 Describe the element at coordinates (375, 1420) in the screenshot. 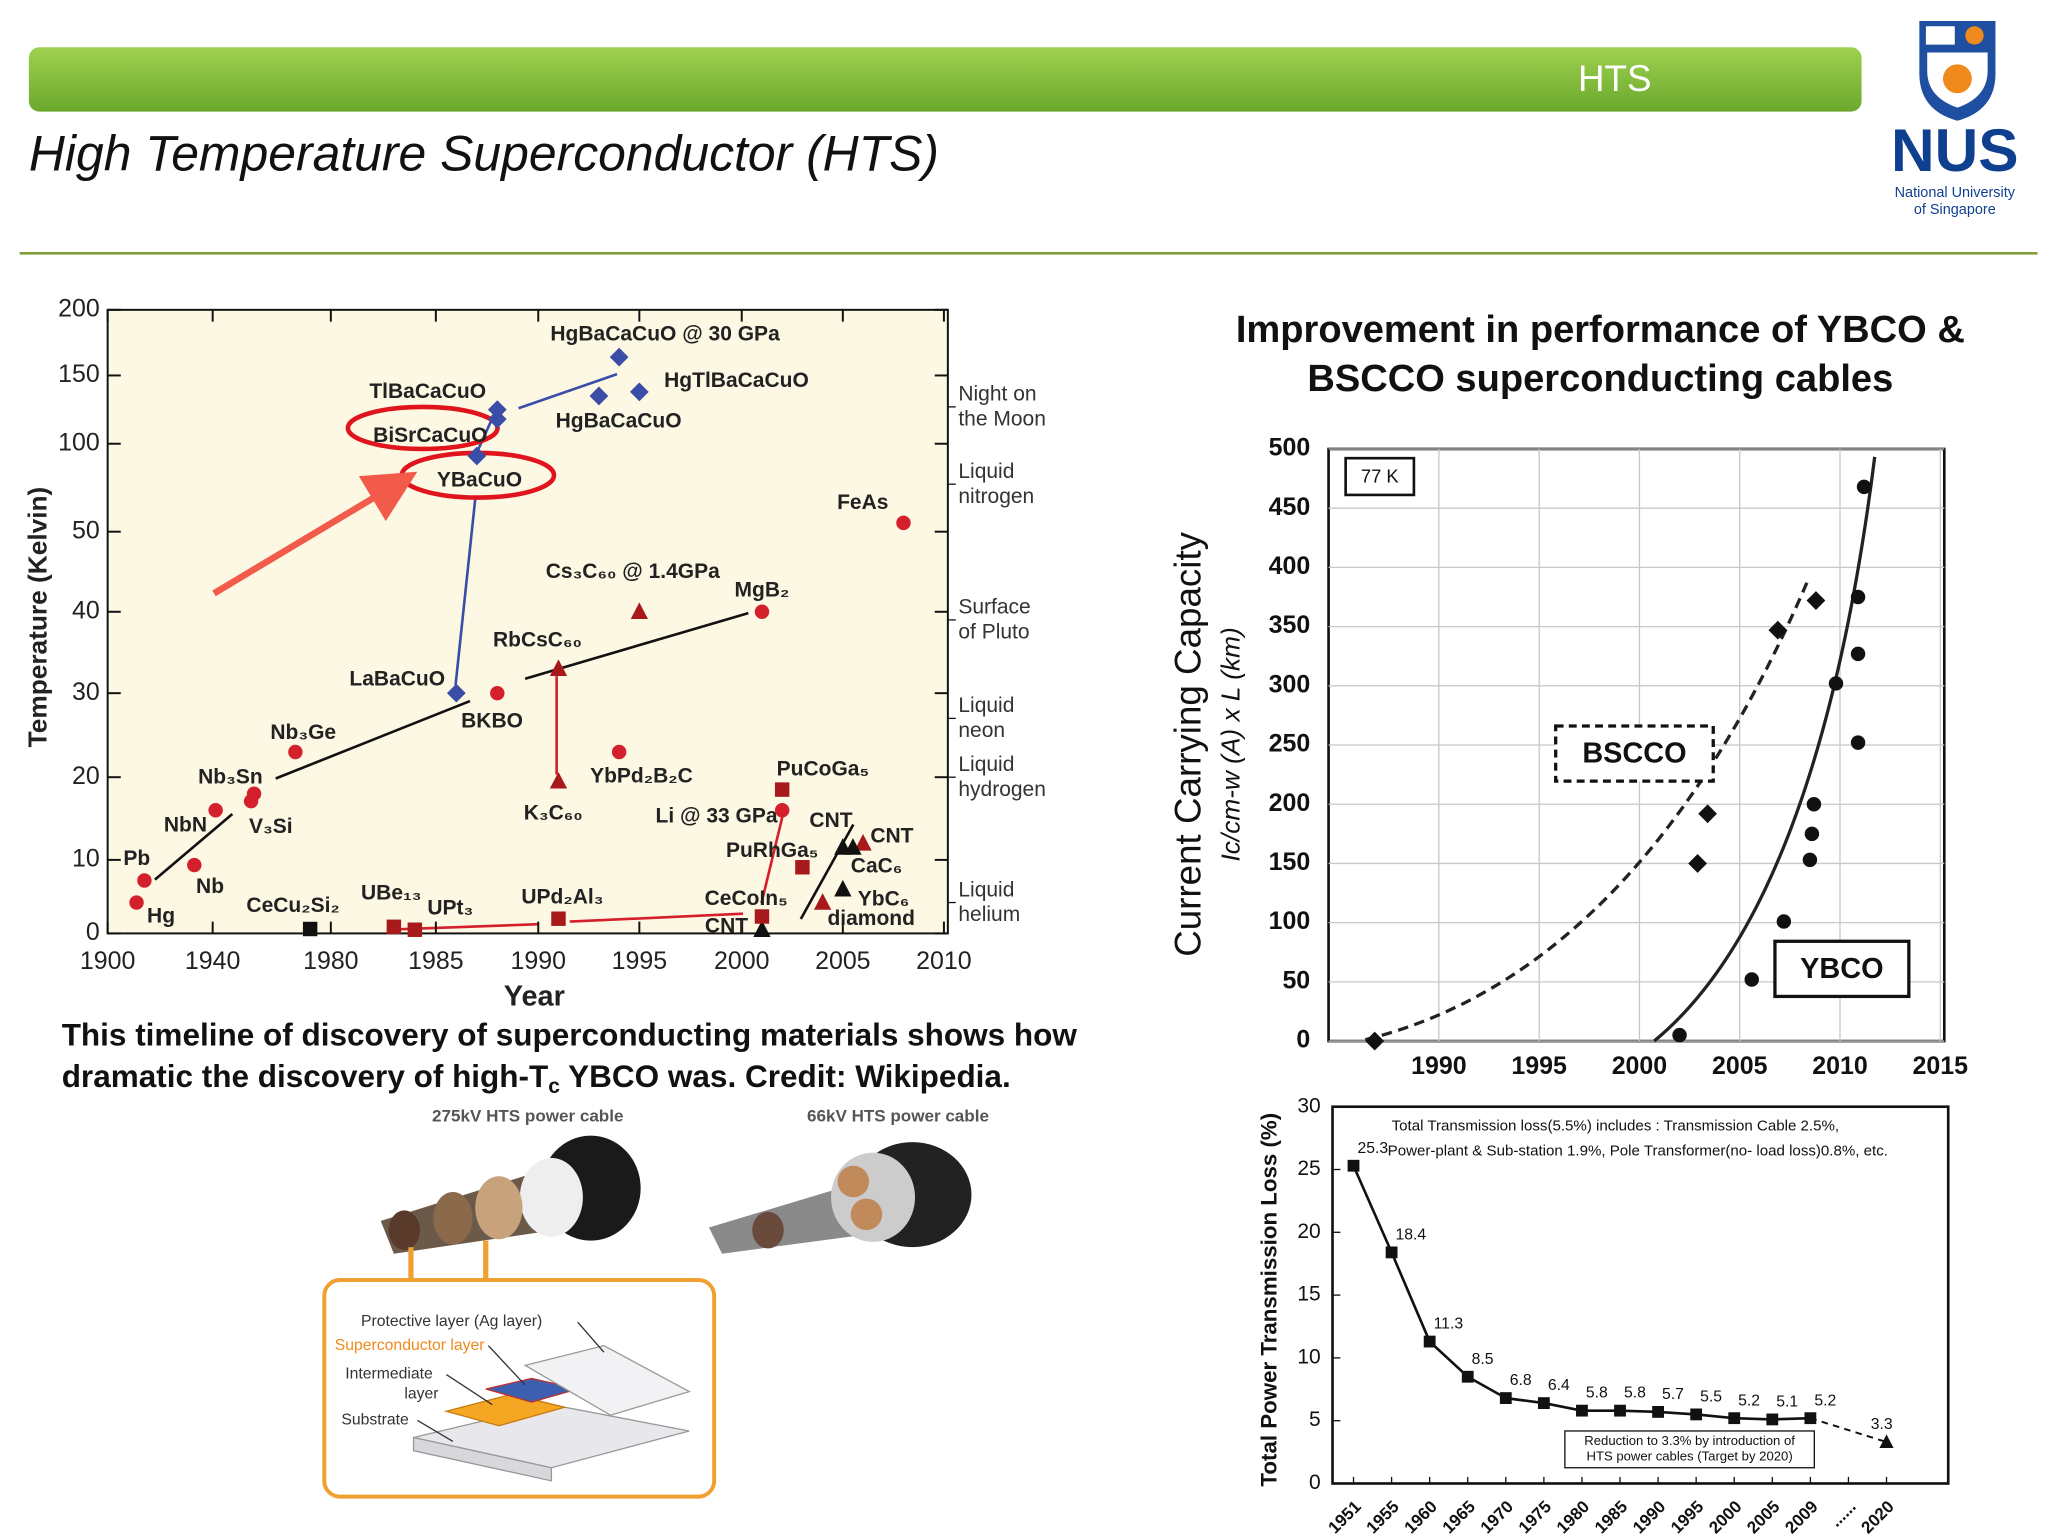

I see `tape-label: Substrate` at that location.